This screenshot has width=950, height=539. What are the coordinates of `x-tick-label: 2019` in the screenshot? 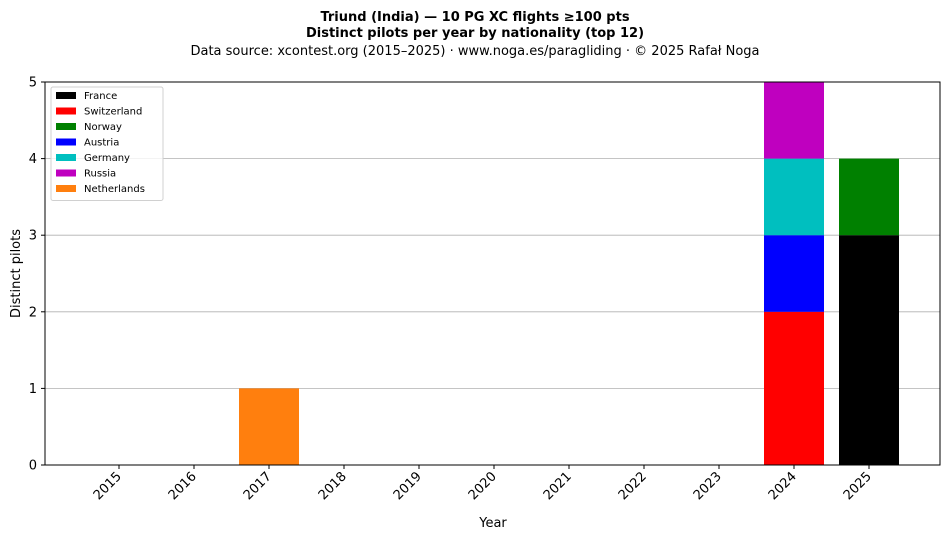 It's located at (408, 486).